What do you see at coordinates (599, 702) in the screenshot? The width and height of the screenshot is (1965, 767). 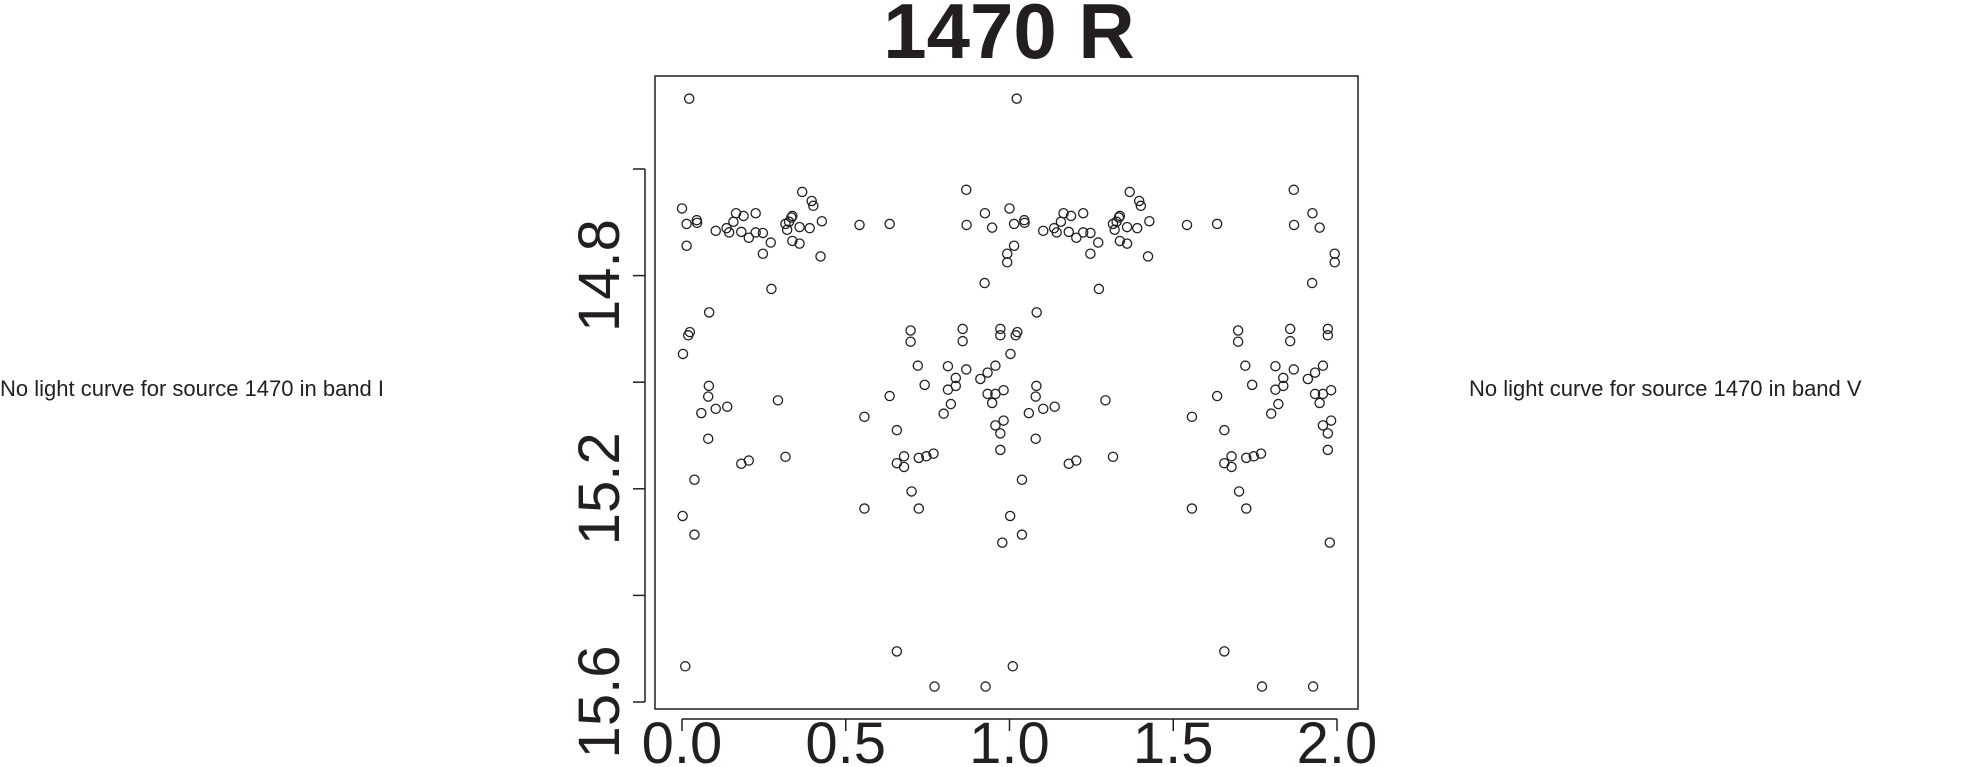 I see `y-tick-label: 15.6` at bounding box center [599, 702].